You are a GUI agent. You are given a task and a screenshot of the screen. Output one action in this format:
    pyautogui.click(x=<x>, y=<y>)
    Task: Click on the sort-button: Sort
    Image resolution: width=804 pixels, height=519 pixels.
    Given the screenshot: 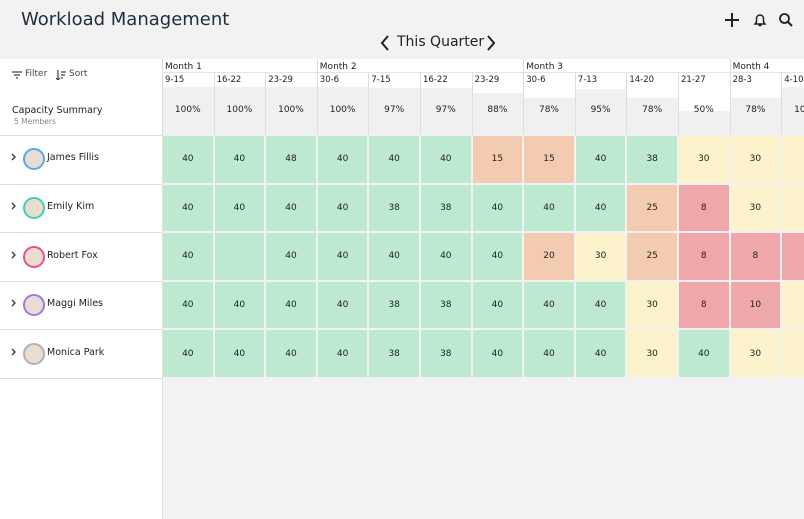 What is the action you would take?
    pyautogui.click(x=78, y=74)
    